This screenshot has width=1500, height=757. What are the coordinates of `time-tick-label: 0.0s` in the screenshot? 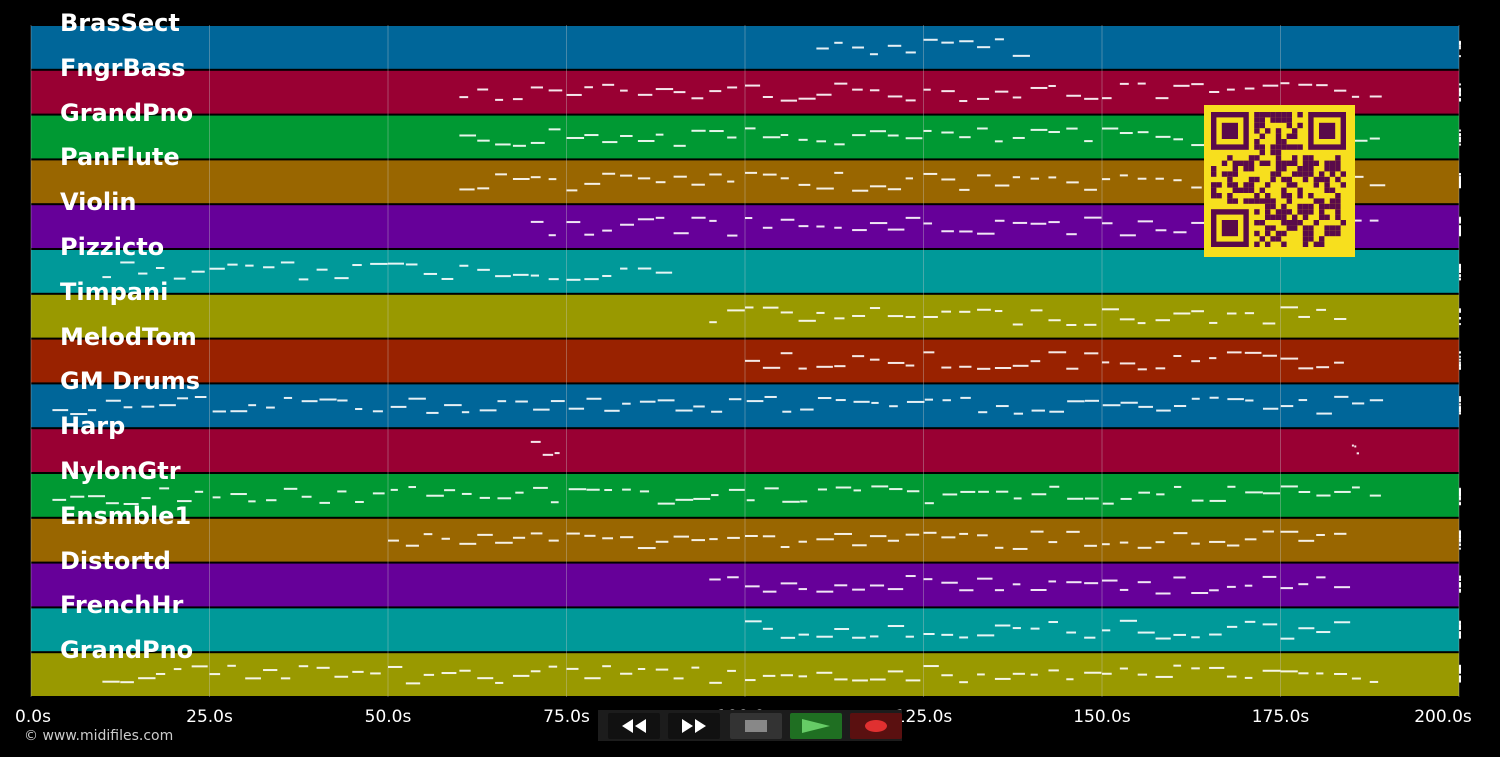 It's located at (33, 717).